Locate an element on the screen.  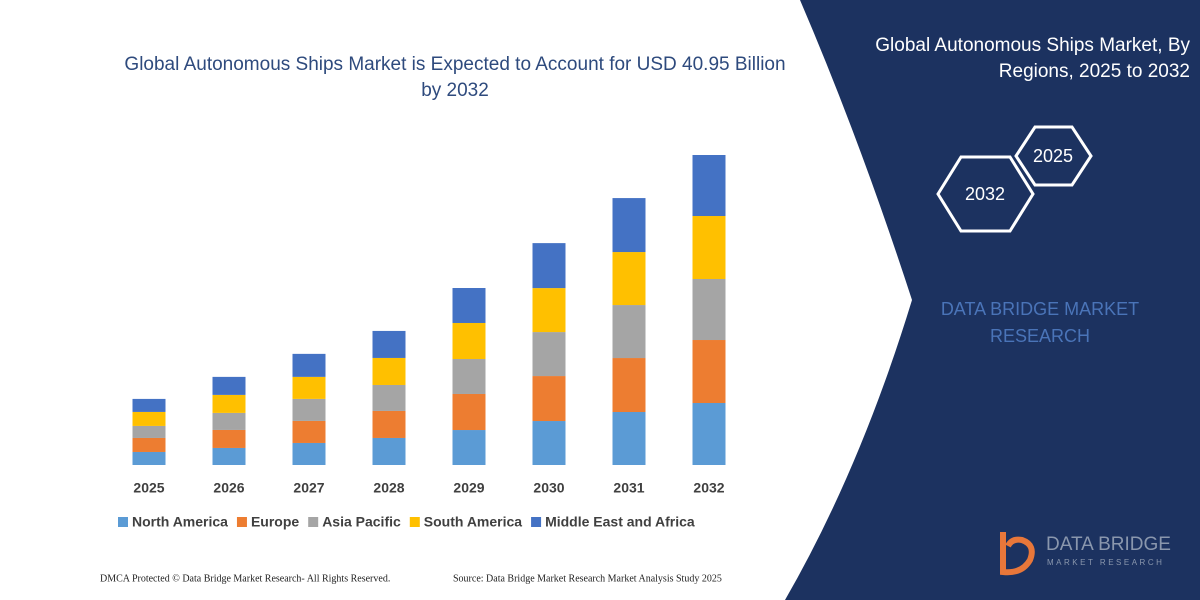
x-tick-label: 2026 is located at coordinates (228, 488).